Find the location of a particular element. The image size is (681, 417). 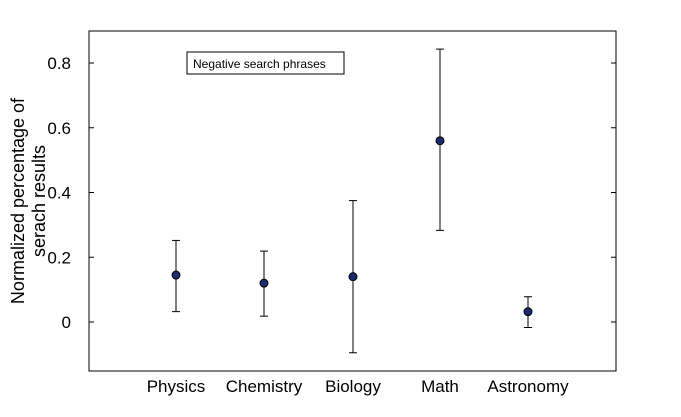

y-tick-label: 0.4 is located at coordinates (59, 193).